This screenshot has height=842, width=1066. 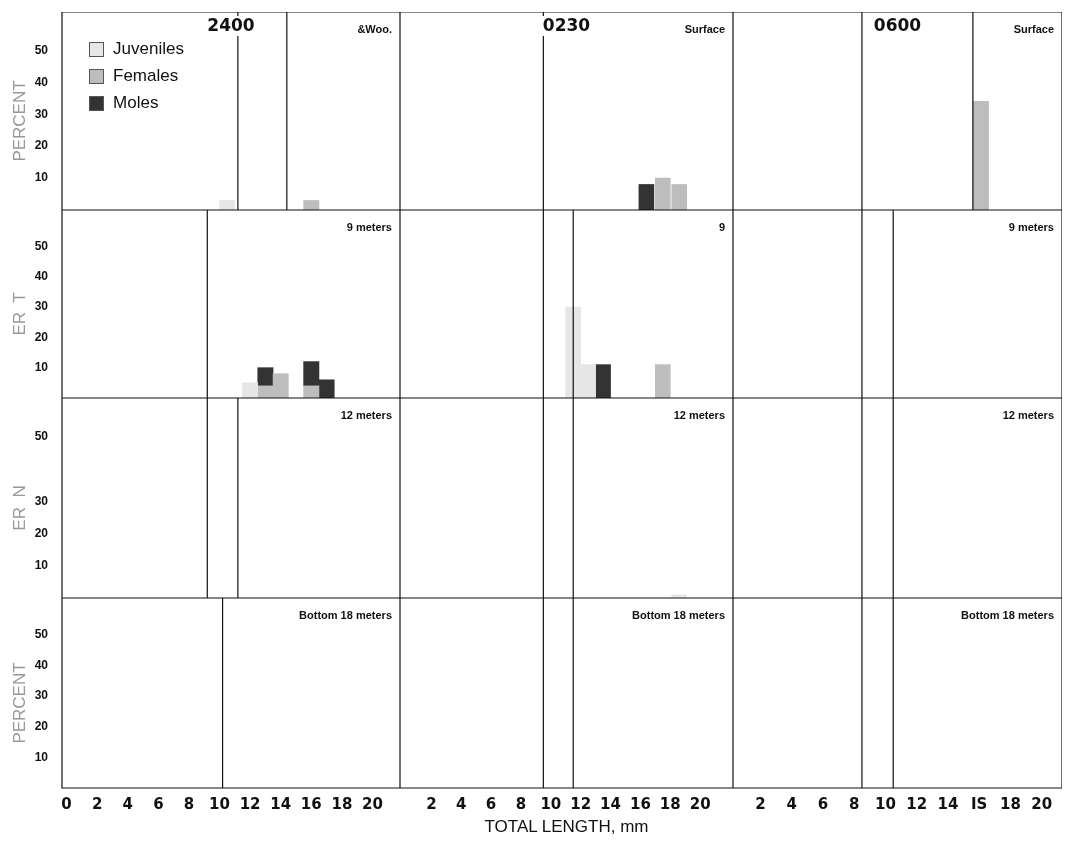 What do you see at coordinates (566, 24) in the screenshot?
I see `chart-title: 0230` at bounding box center [566, 24].